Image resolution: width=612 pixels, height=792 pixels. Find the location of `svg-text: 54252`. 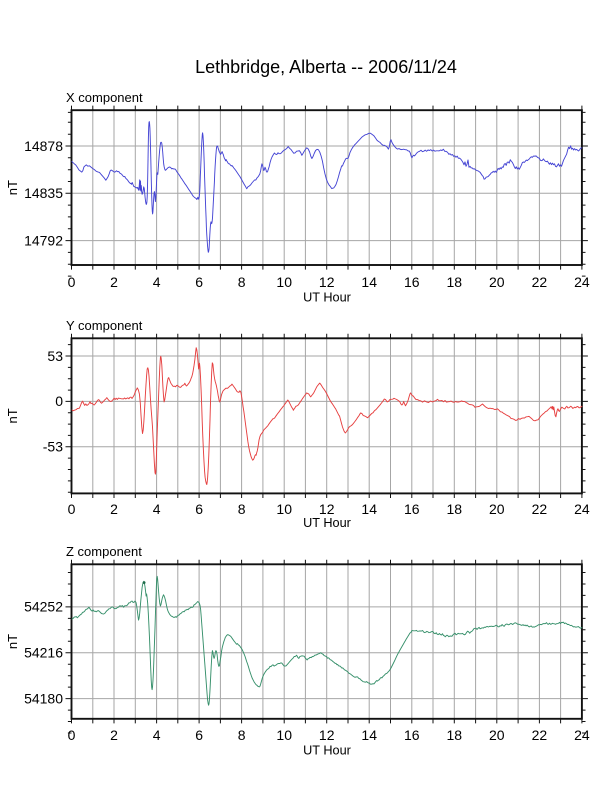

svg-text: 54252 is located at coordinates (43, 607).